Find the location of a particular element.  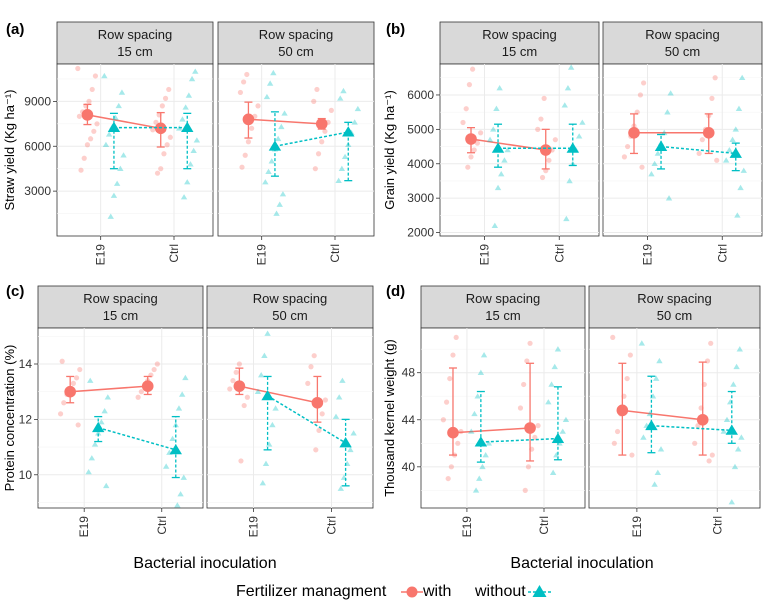

x-axis-title-left: Bacterial inoculation is located at coordinates (204, 563).